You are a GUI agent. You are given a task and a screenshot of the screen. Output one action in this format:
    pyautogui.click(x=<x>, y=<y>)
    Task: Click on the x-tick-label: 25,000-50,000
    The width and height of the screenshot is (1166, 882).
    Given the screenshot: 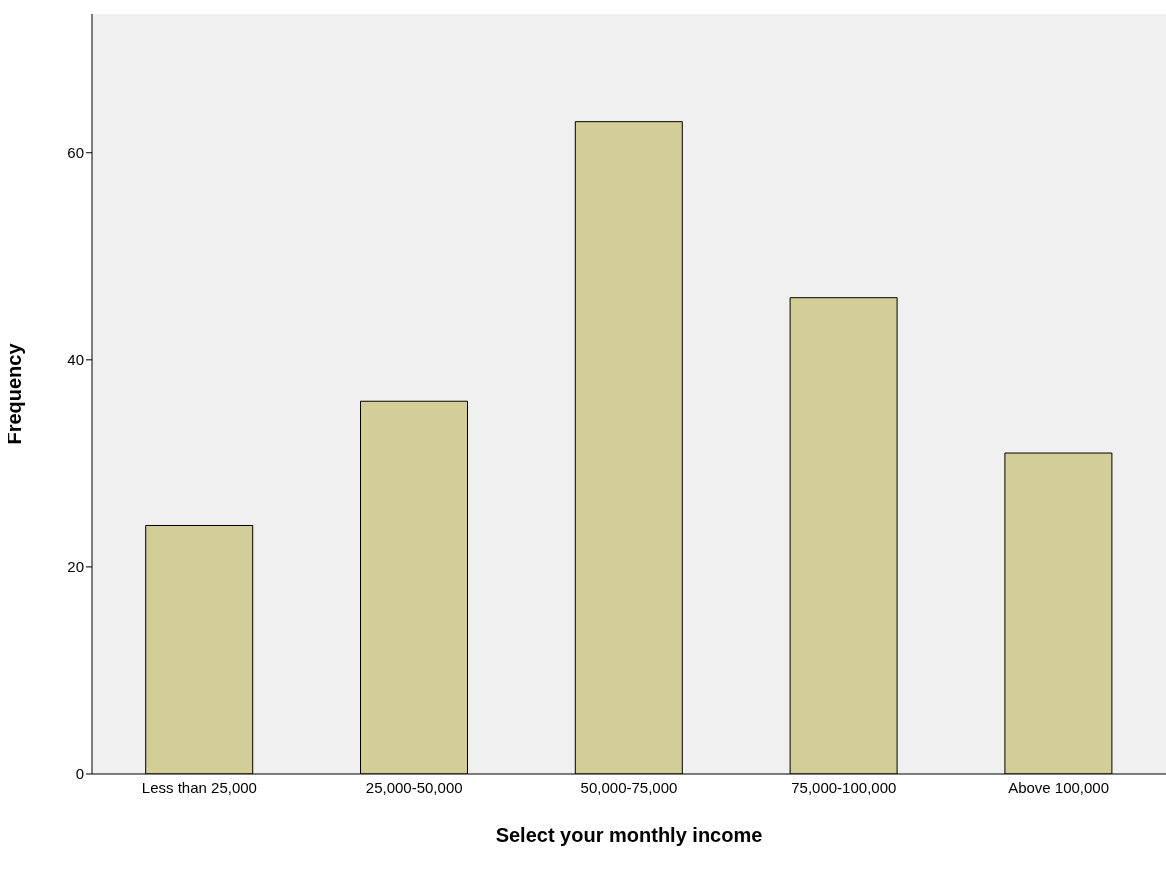 What is the action you would take?
    pyautogui.click(x=414, y=787)
    